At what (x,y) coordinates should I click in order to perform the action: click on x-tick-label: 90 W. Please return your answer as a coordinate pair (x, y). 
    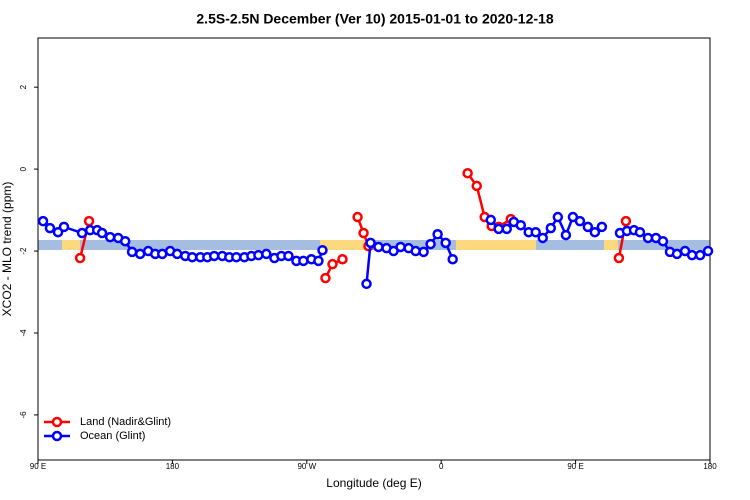
    Looking at the image, I should click on (306, 466).